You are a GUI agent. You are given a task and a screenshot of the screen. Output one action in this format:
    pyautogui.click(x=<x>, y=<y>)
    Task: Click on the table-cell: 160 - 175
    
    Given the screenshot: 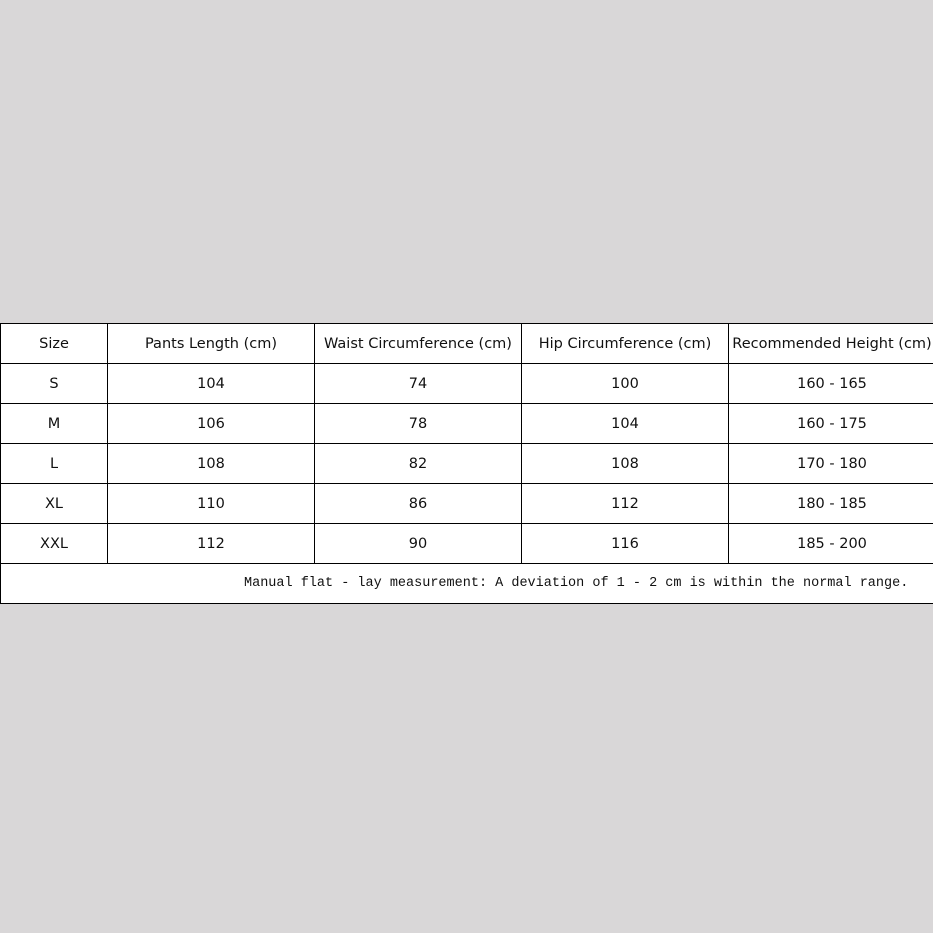 What is the action you would take?
    pyautogui.click(x=830, y=423)
    